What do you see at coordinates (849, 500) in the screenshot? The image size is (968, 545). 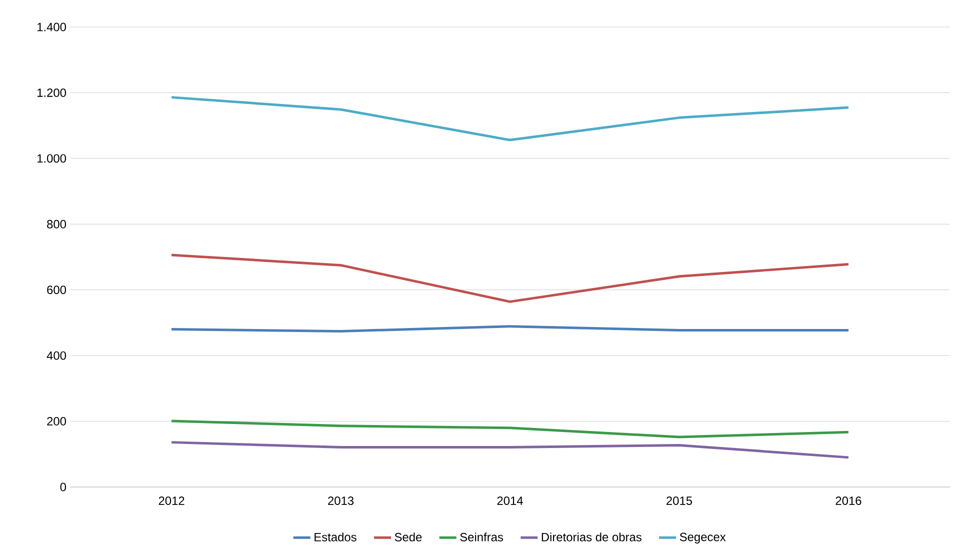 I see `x-tick-label: 2016` at bounding box center [849, 500].